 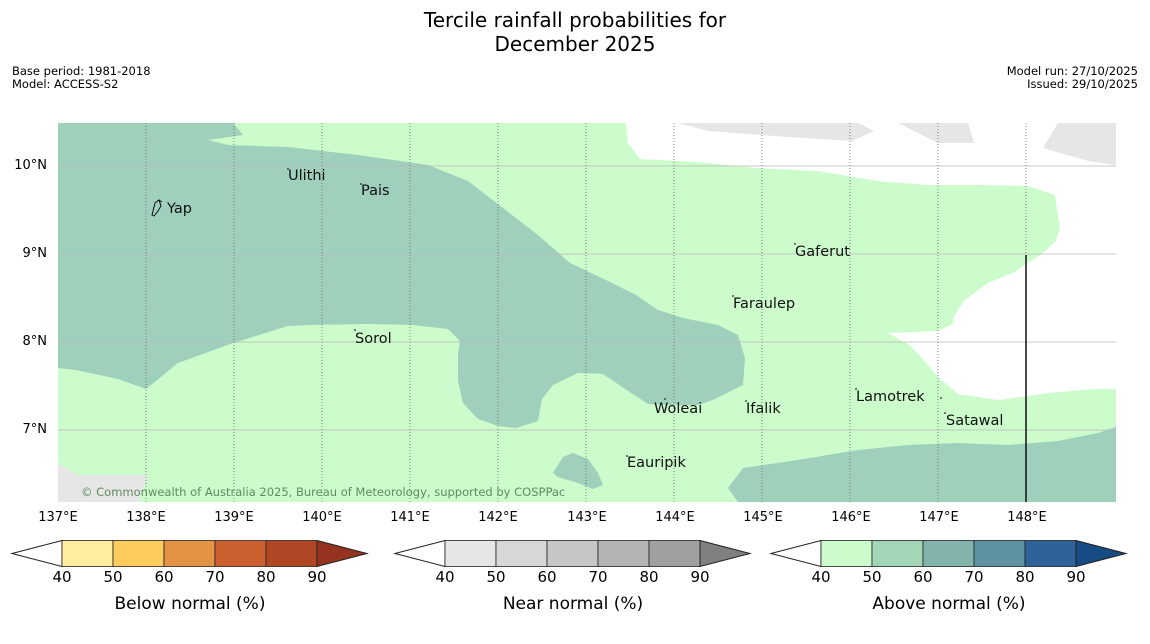 I want to click on lon-label-143e: 143°E, so click(x=587, y=517).